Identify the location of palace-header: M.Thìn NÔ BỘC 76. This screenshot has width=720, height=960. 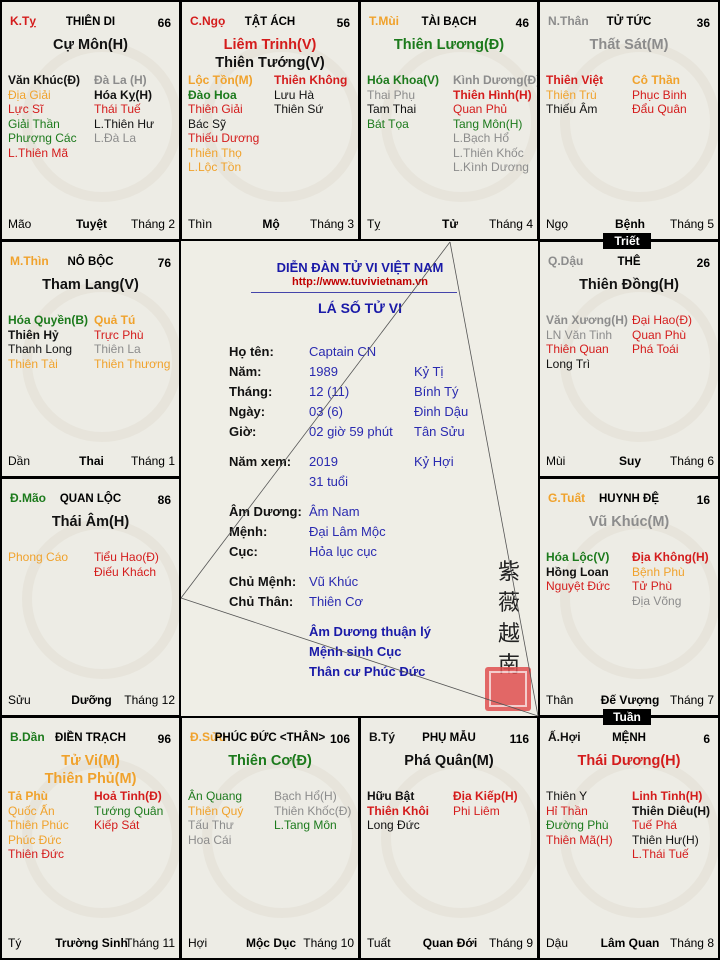
(90, 262).